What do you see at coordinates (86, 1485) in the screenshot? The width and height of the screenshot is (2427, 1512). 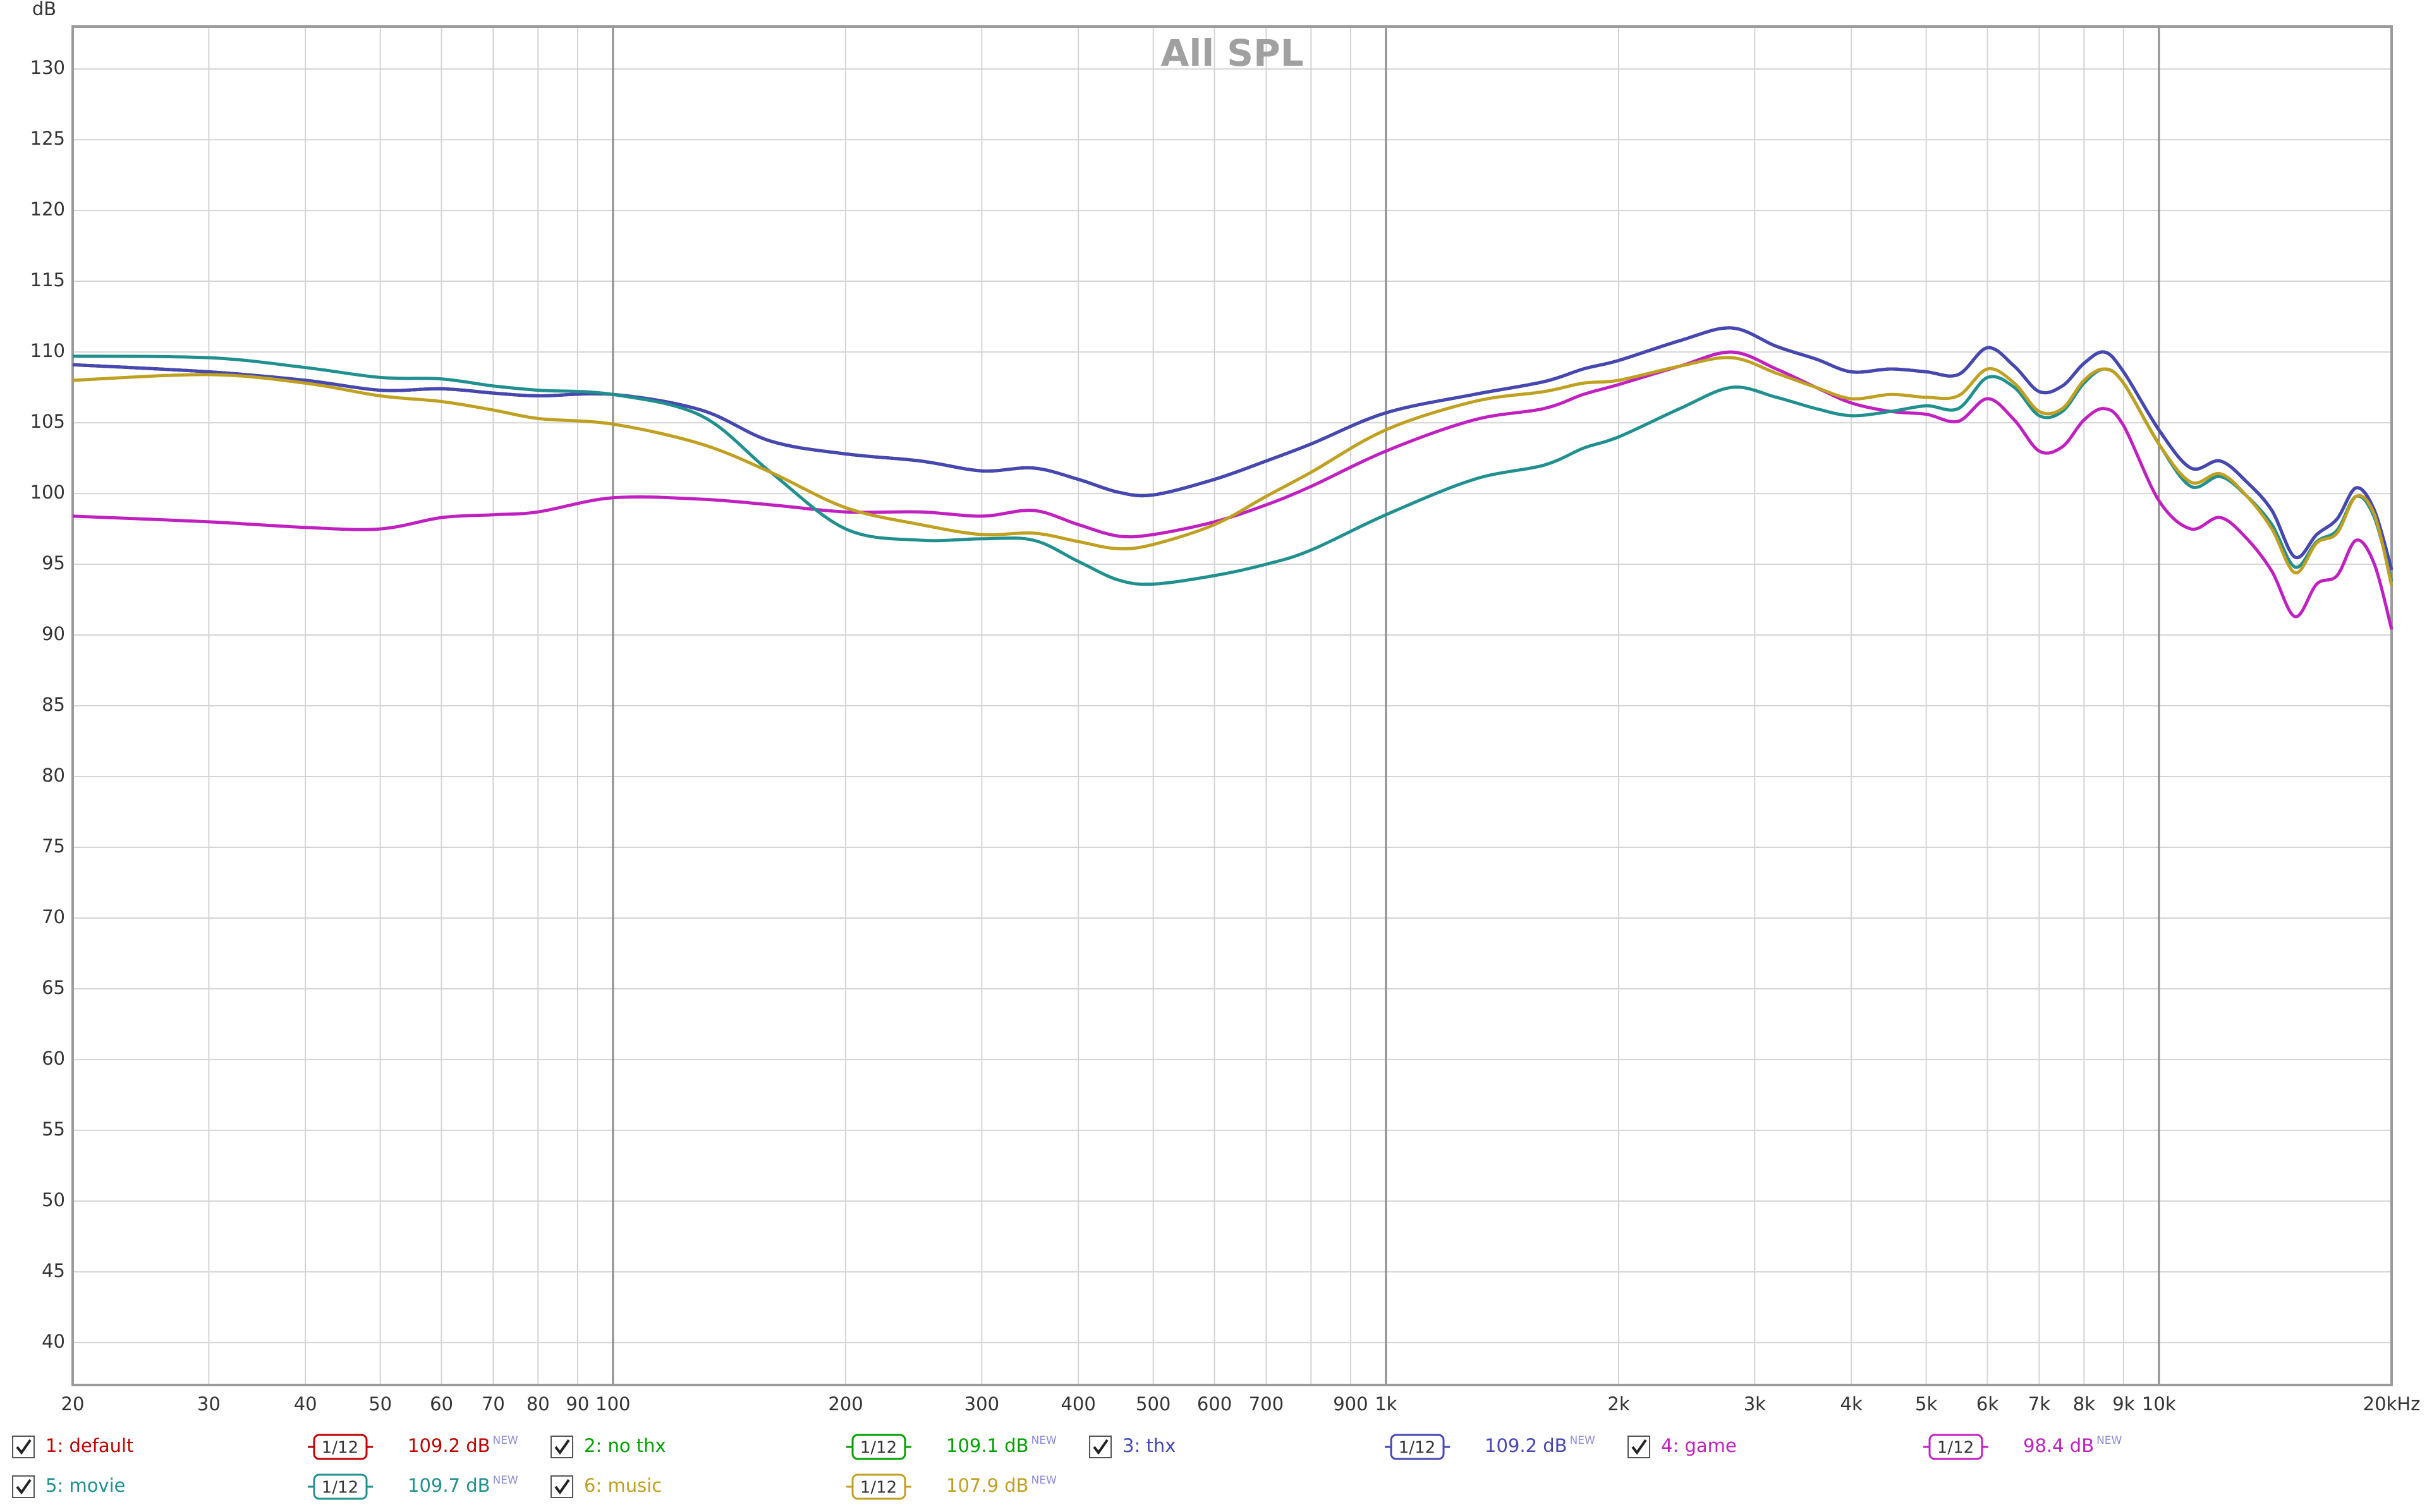 I see `legend-name: 5: movie` at bounding box center [86, 1485].